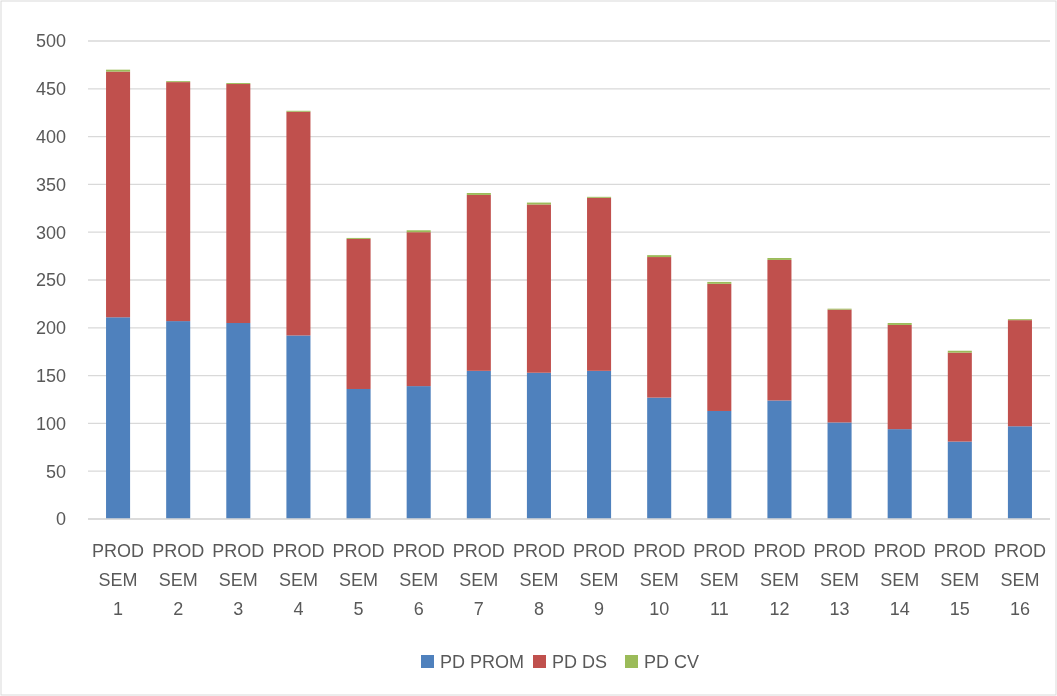 The width and height of the screenshot is (1057, 696). I want to click on x-tick-label: PROD SEM 14, so click(899, 580).